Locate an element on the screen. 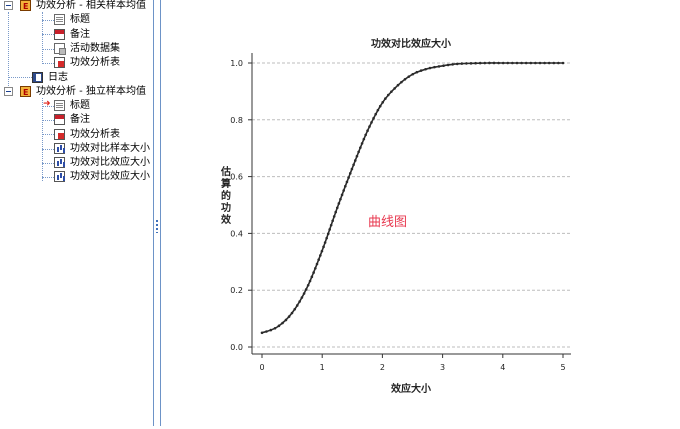 The image size is (680, 429). log-icon is located at coordinates (37, 77).